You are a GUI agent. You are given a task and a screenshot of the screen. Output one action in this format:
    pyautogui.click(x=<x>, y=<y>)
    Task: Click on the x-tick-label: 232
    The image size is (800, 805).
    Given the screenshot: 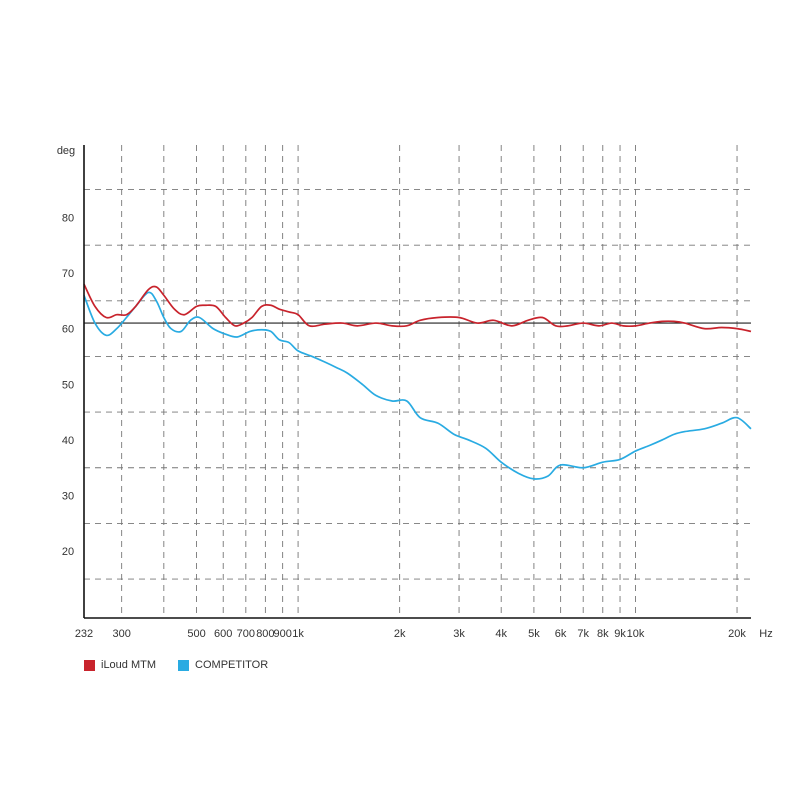 What is the action you would take?
    pyautogui.click(x=84, y=634)
    